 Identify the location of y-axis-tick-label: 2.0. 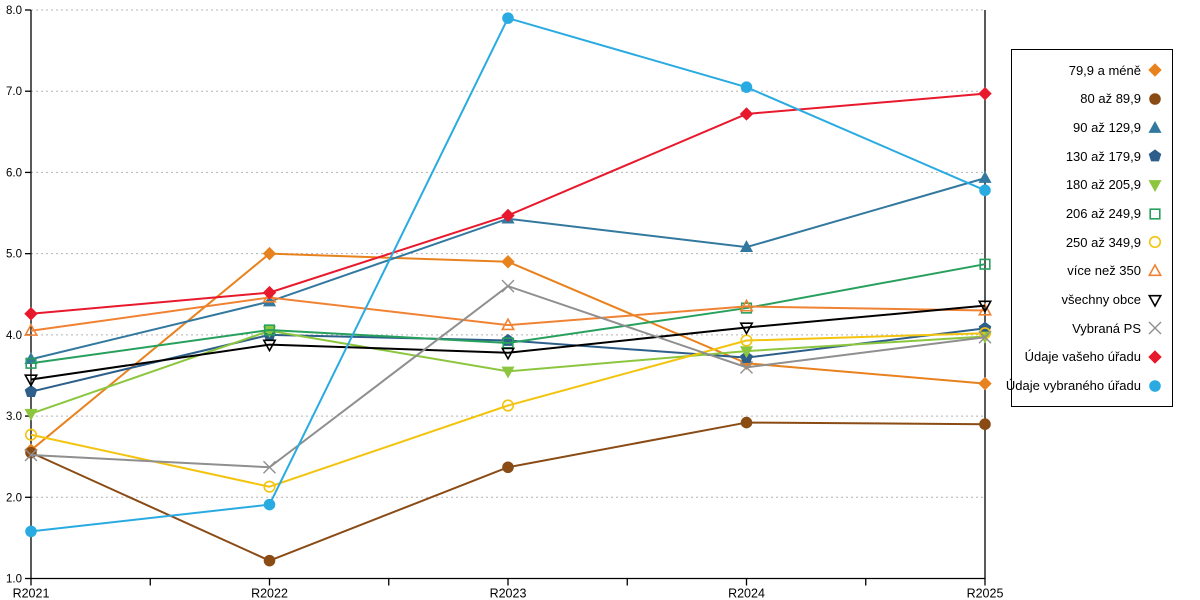
(14, 498).